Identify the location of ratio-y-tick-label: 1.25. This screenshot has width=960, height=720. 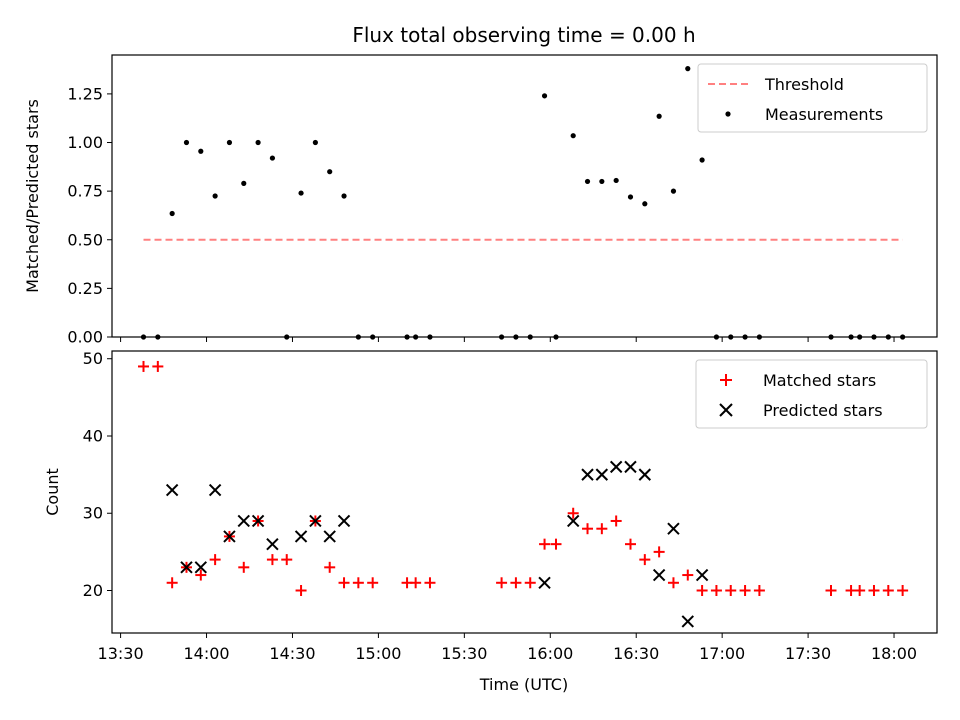
(85, 93).